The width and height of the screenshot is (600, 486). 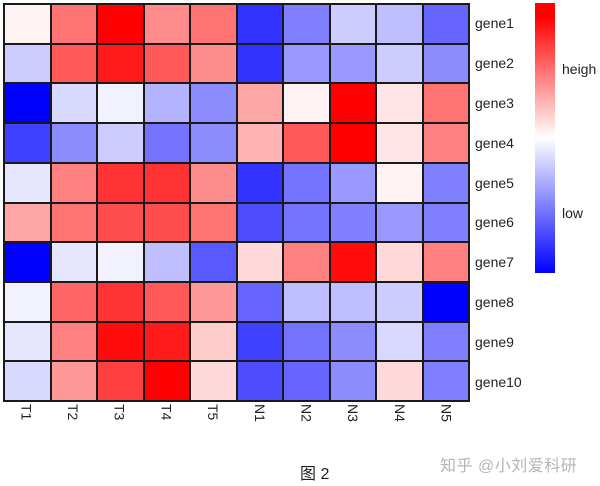 What do you see at coordinates (213, 412) in the screenshot?
I see `column-label-text: T5` at bounding box center [213, 412].